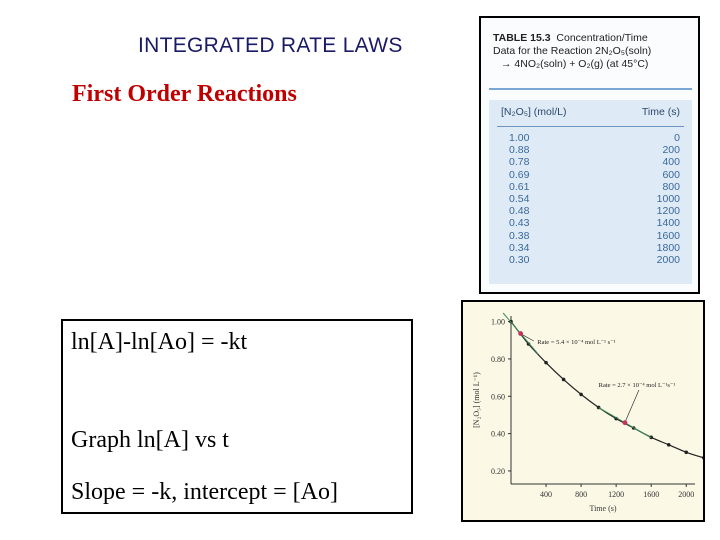 The width and height of the screenshot is (720, 540). What do you see at coordinates (519, 162) in the screenshot?
I see `concentration-cell: 0.78` at bounding box center [519, 162].